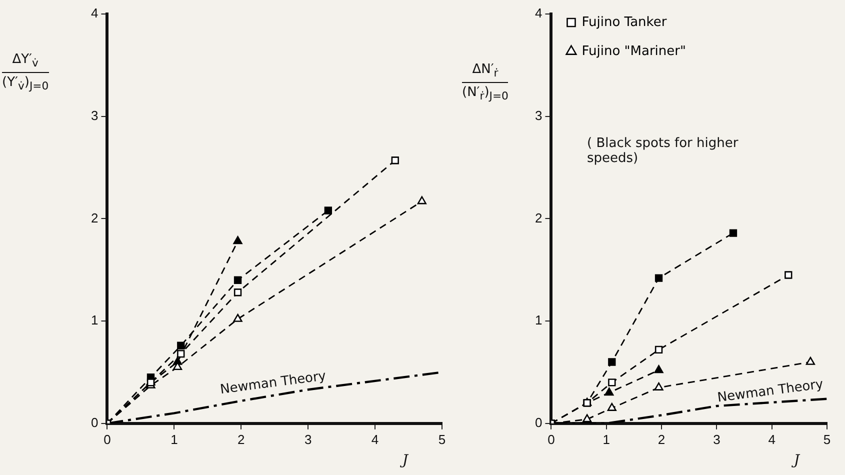  Describe the element at coordinates (485, 82) in the screenshot. I see `text: ΔN′$_{ṙ}$ (N′$_{ṙ}$)$_{J=0}$` at that location.